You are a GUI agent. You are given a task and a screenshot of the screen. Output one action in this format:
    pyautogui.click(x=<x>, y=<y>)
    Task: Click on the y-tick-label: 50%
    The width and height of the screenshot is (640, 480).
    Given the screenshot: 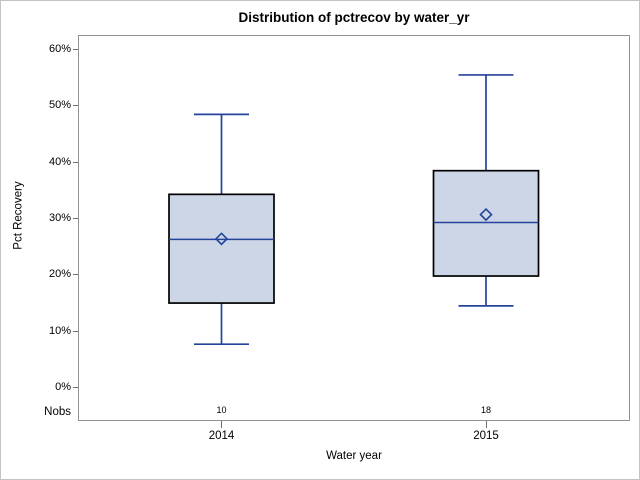 What is the action you would take?
    pyautogui.click(x=59, y=105)
    